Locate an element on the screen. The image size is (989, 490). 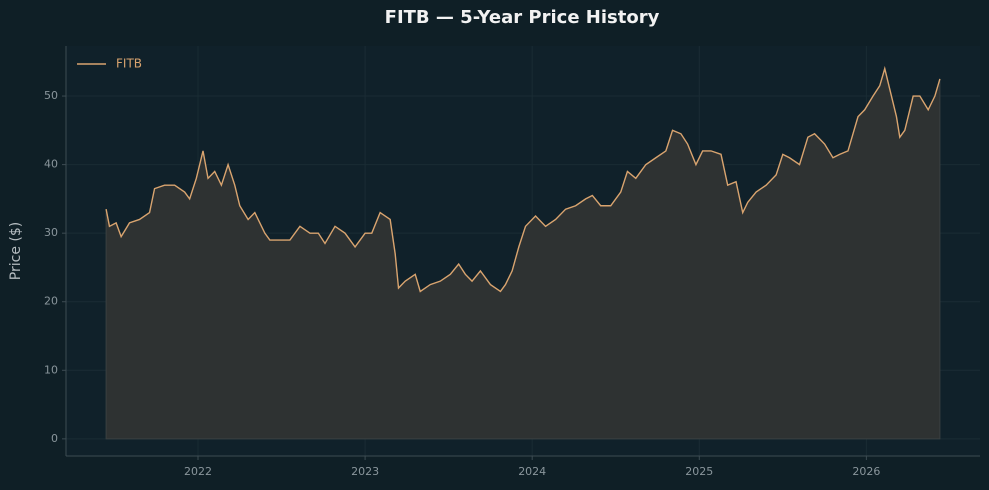
y-tick-label: 30 is located at coordinates (51, 232).